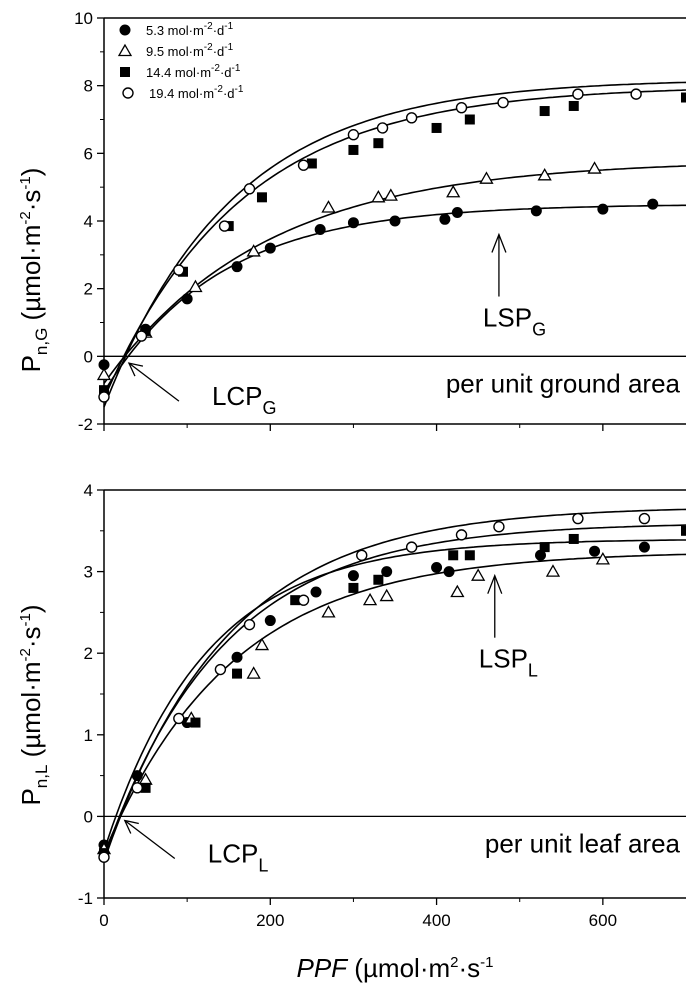 The height and width of the screenshot is (991, 686). What do you see at coordinates (31, 172) in the screenshot?
I see `ylab-post: )` at bounding box center [31, 172].